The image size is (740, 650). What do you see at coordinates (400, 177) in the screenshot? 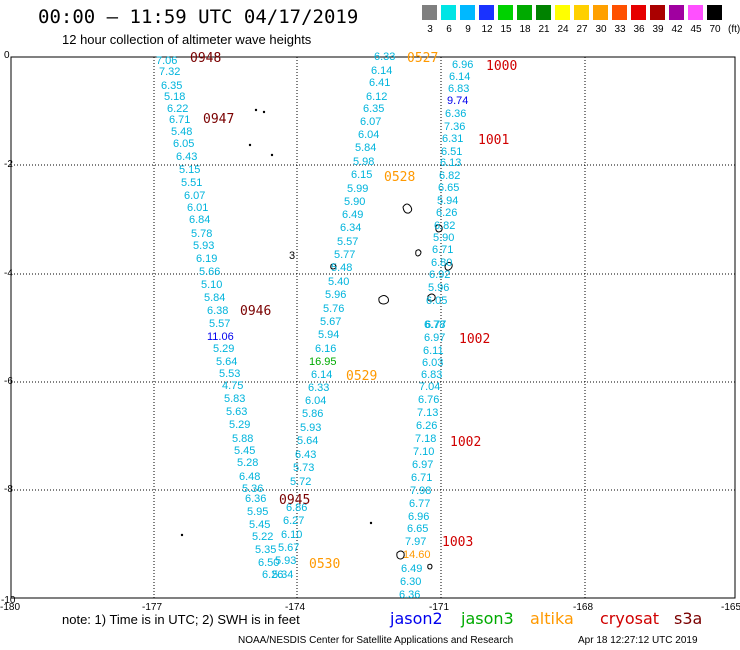
I see `pass-time-label: 0528` at bounding box center [400, 177].